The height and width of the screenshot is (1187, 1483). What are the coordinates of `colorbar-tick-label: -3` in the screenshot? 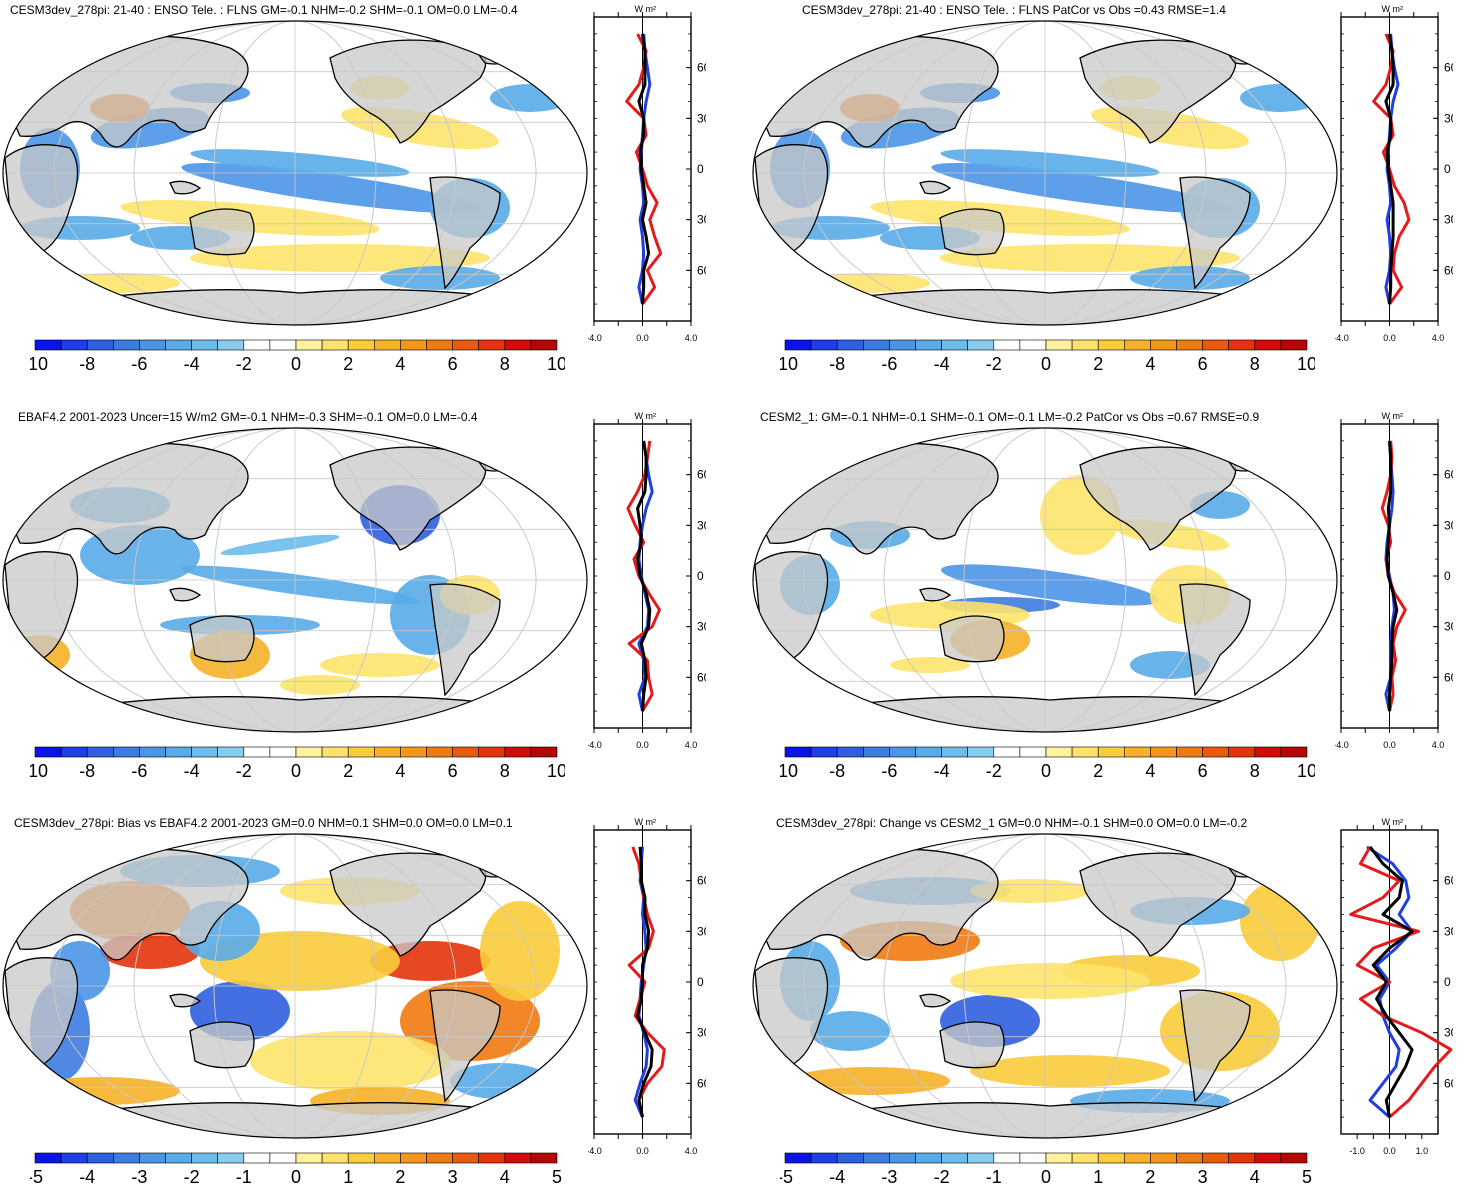 It's located at (889, 1177).